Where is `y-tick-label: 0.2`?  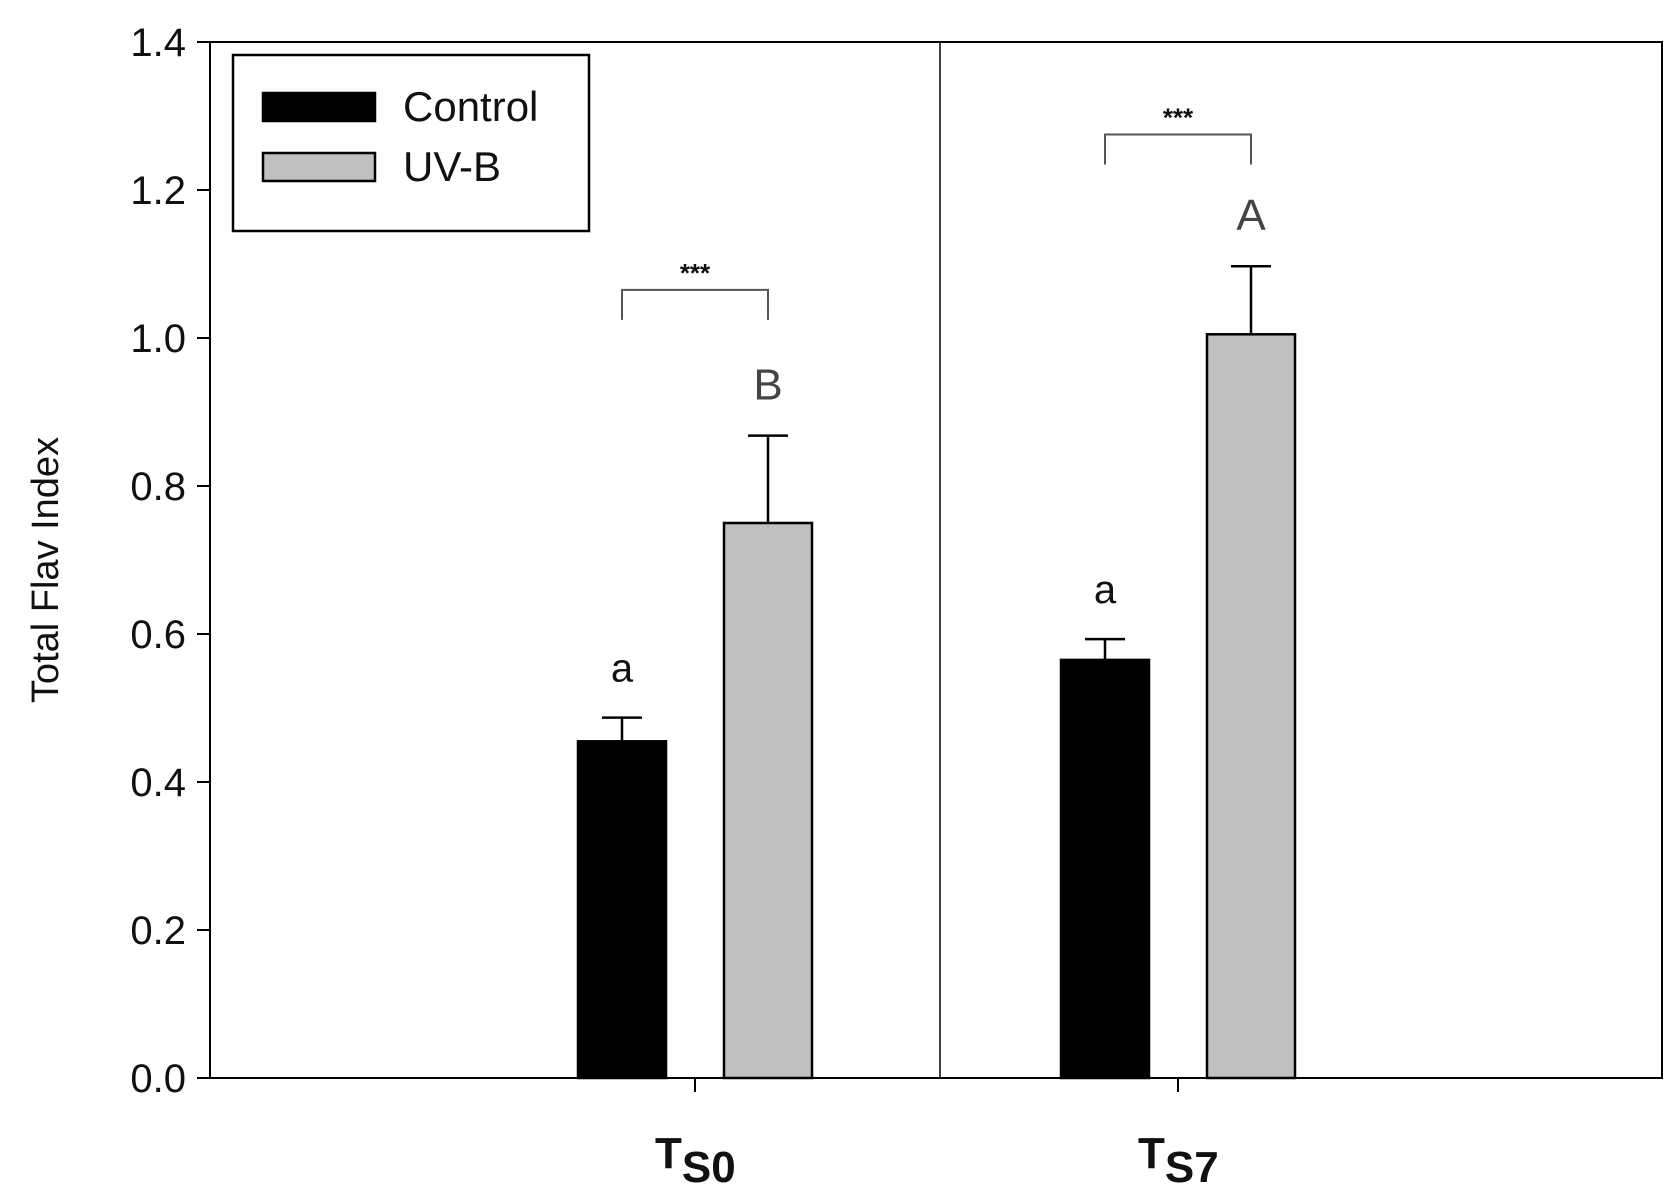
y-tick-label: 0.2 is located at coordinates (158, 931).